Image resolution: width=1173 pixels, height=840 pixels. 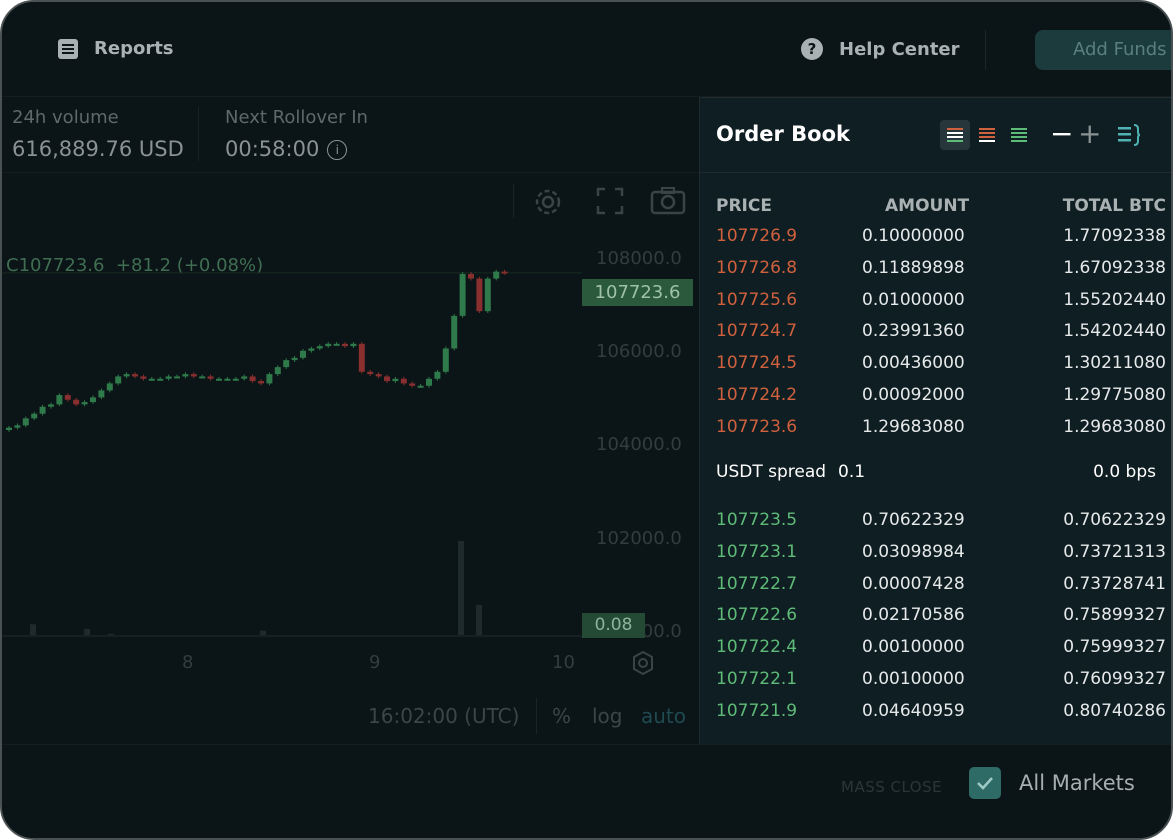 I want to click on plus-button: +, so click(x=1090, y=133).